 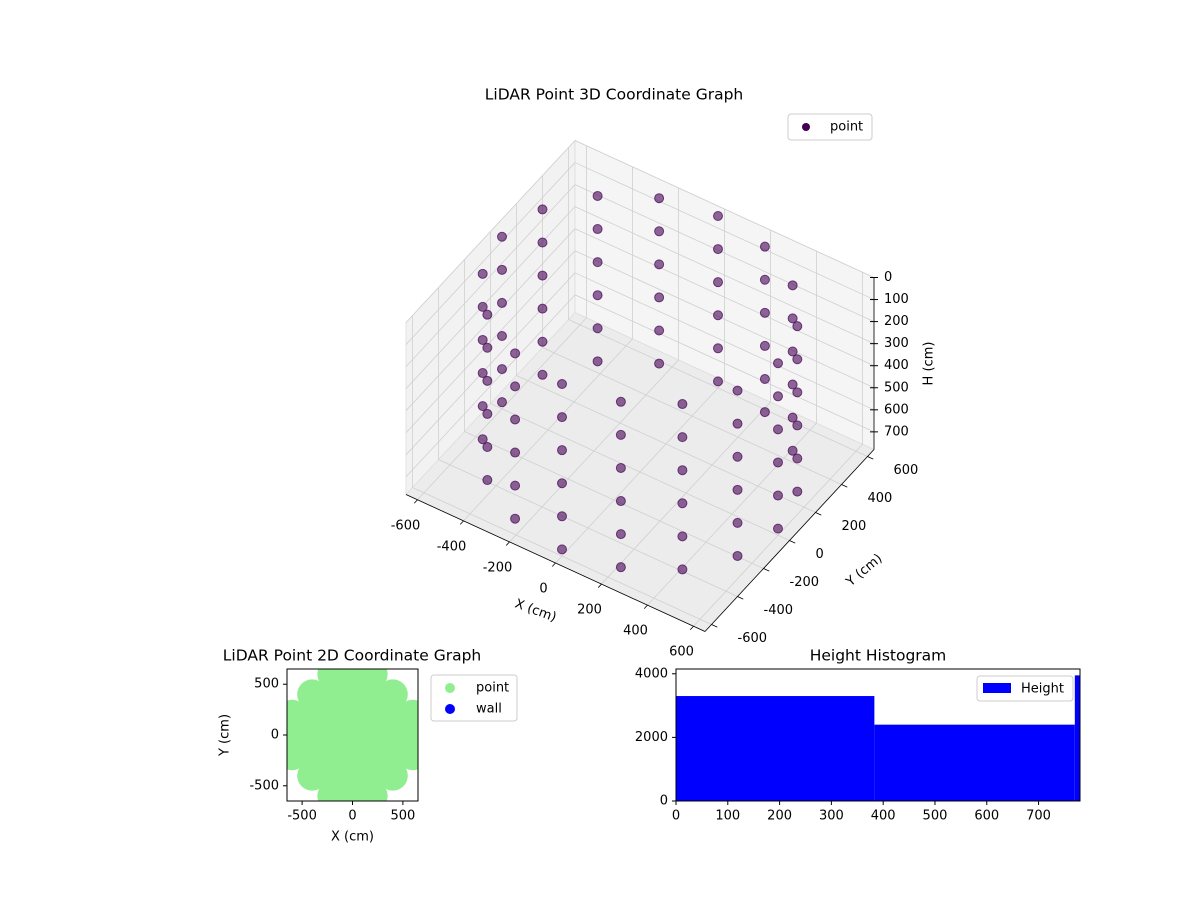 I want to click on chart-title: Height Histogram, so click(x=878, y=656).